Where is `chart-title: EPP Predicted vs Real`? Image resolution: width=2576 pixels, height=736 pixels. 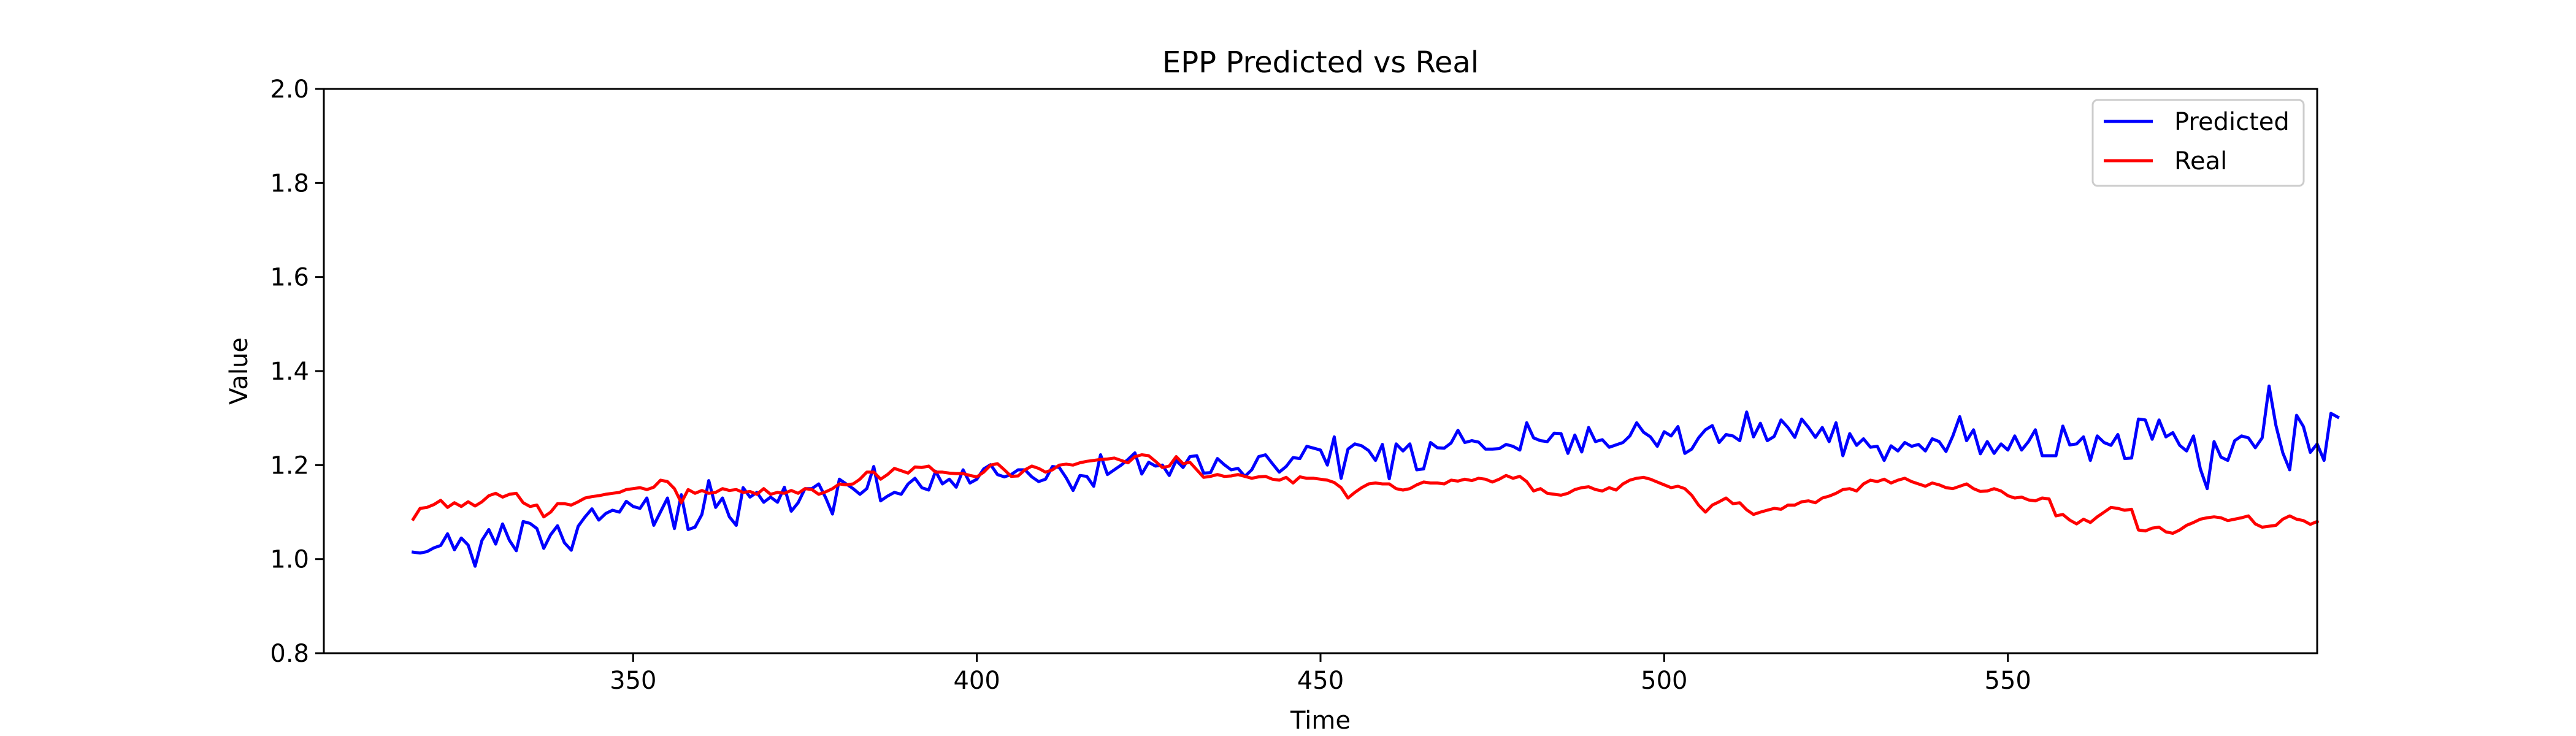 chart-title: EPP Predicted vs Real is located at coordinates (1320, 62).